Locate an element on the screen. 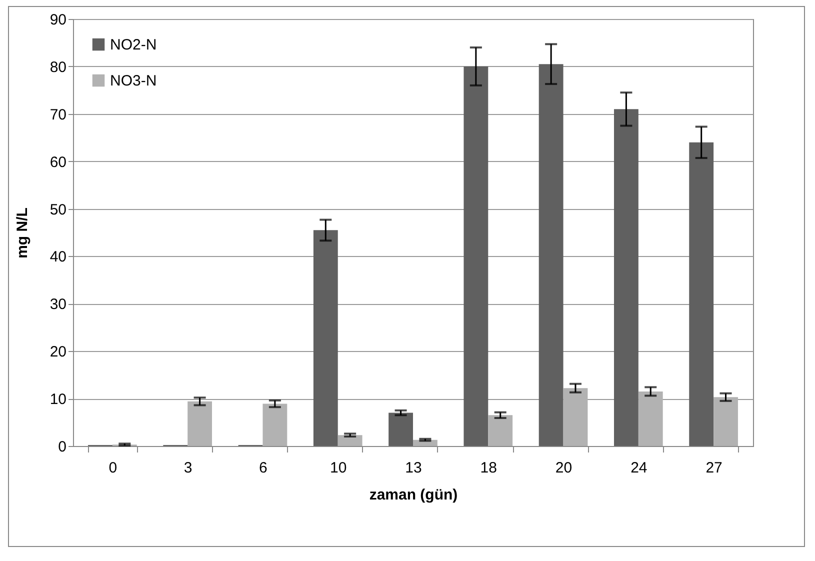 Image resolution: width=815 pixels, height=561 pixels. y-tick-label: 10 is located at coordinates (58, 399).